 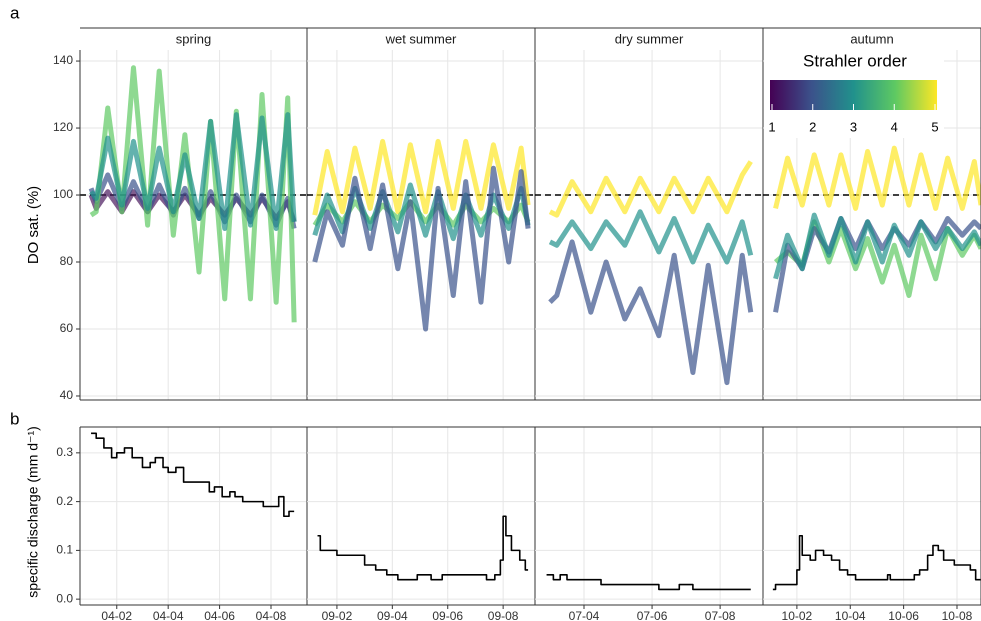 What do you see at coordinates (63, 127) in the screenshot?
I see `y-tick-label: 120` at bounding box center [63, 127].